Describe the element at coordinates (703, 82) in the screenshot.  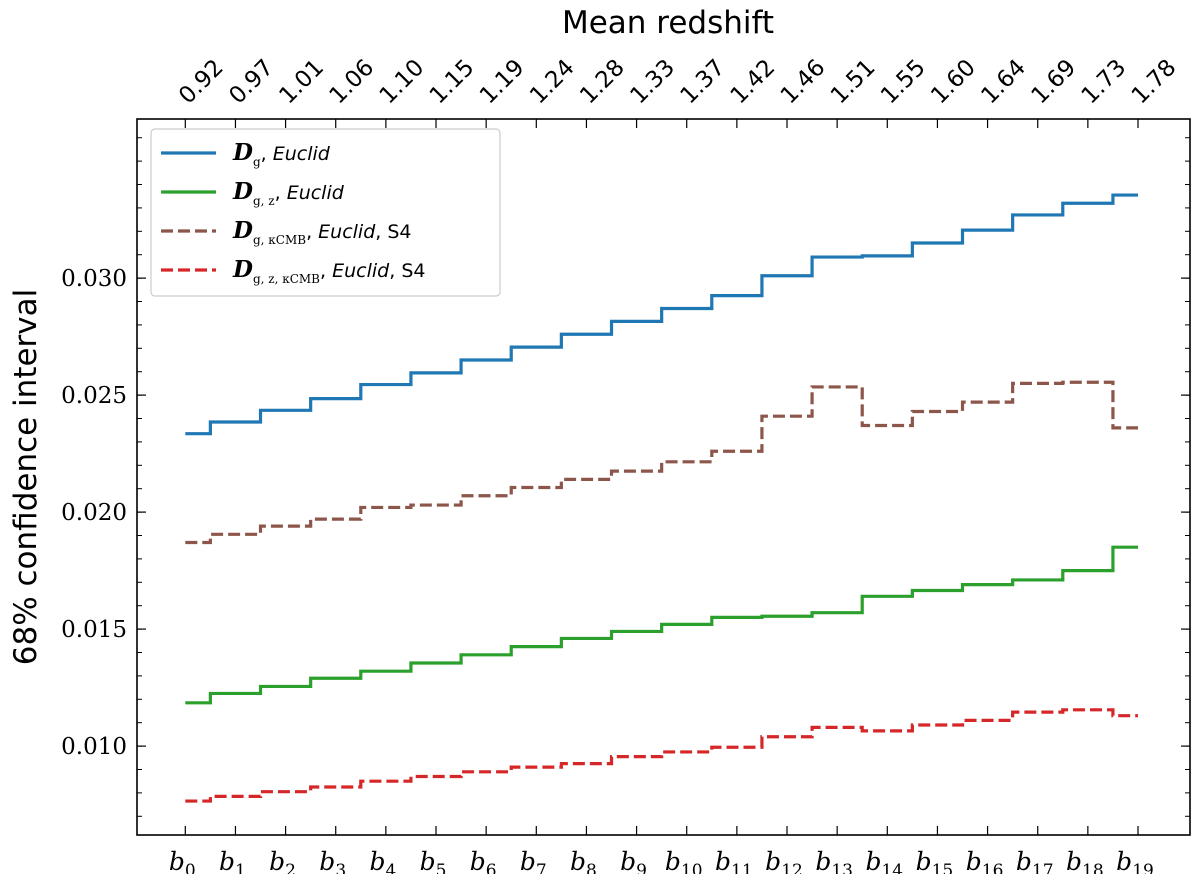
I see `top-tick-label: 1.37` at that location.